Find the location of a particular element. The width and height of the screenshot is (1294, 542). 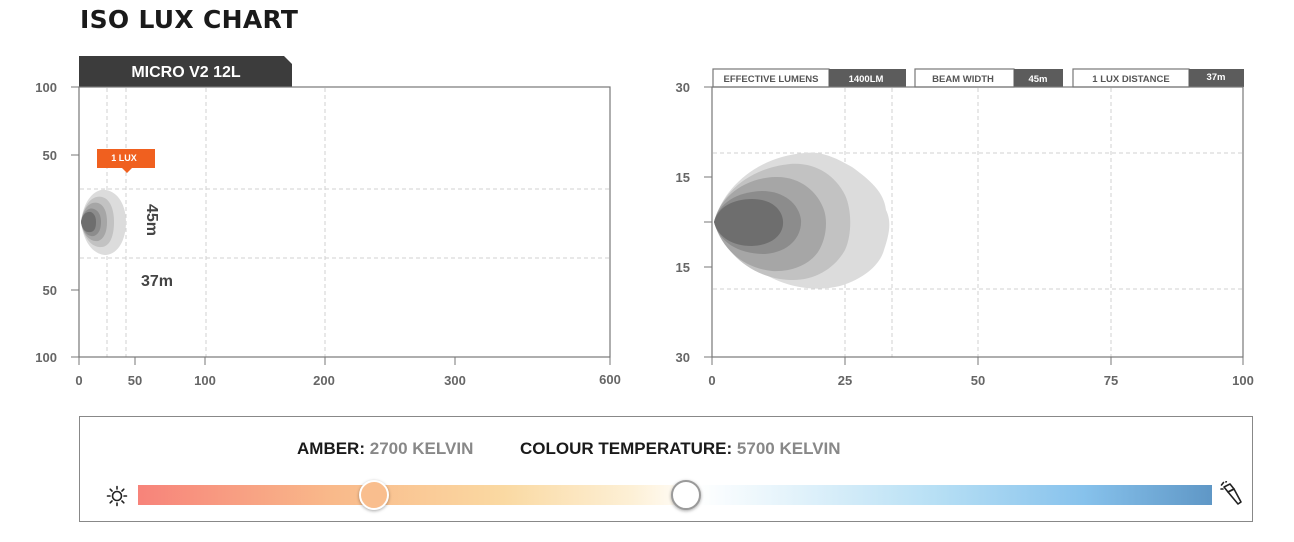

lux-marker-pointer is located at coordinates (127, 170).